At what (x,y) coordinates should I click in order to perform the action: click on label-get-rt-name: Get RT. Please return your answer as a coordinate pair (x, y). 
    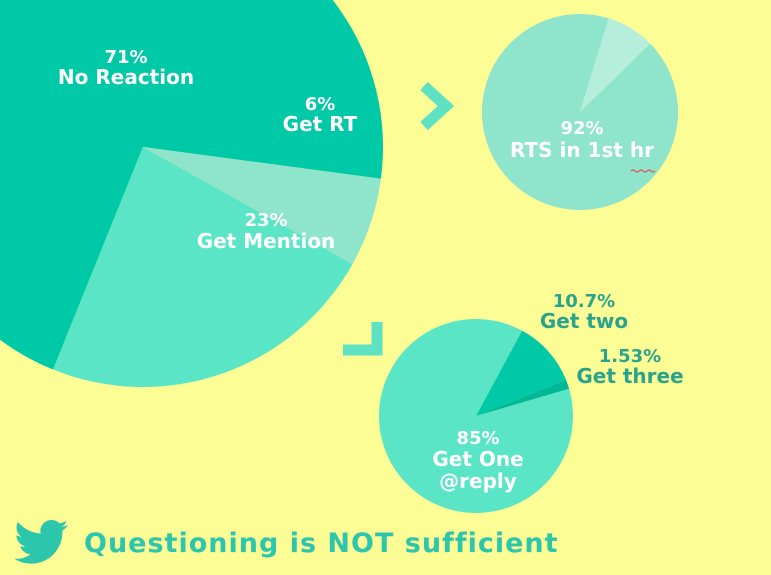
    Looking at the image, I should click on (320, 124).